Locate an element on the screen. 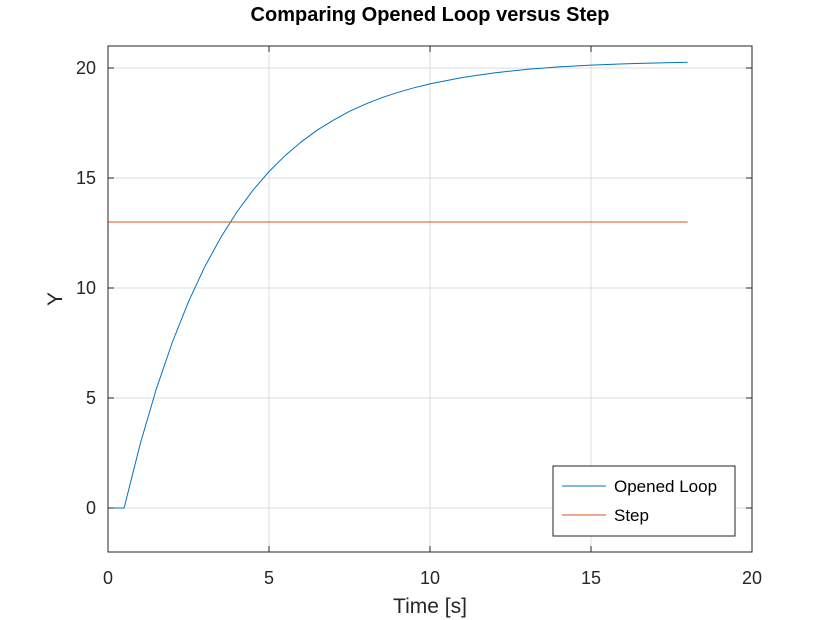 The width and height of the screenshot is (831, 620). x-tick-label: 5 is located at coordinates (269, 578).